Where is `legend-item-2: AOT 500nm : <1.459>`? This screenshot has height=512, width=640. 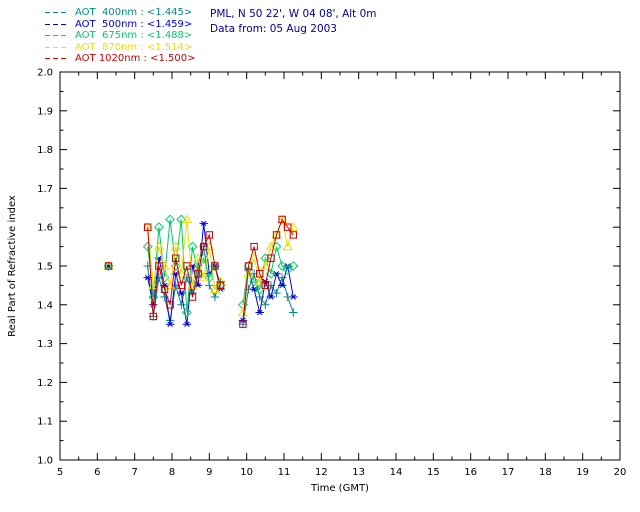
legend-item-2: AOT 500nm : <1.459> is located at coordinates (119, 25).